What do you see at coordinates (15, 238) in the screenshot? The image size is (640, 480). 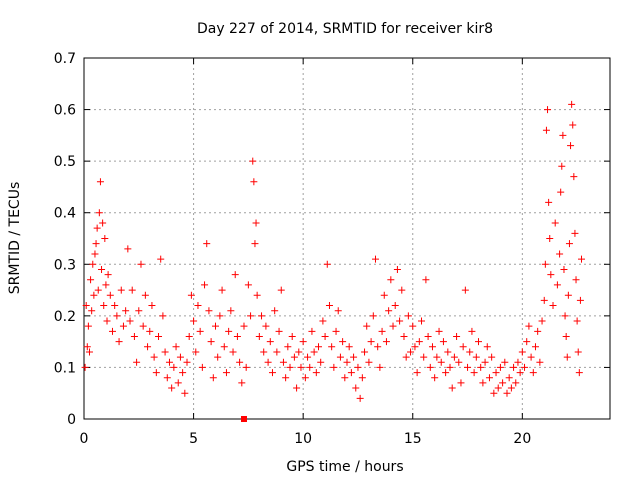 I see `y-axis-label: SRMTID / TECUs` at bounding box center [15, 238].